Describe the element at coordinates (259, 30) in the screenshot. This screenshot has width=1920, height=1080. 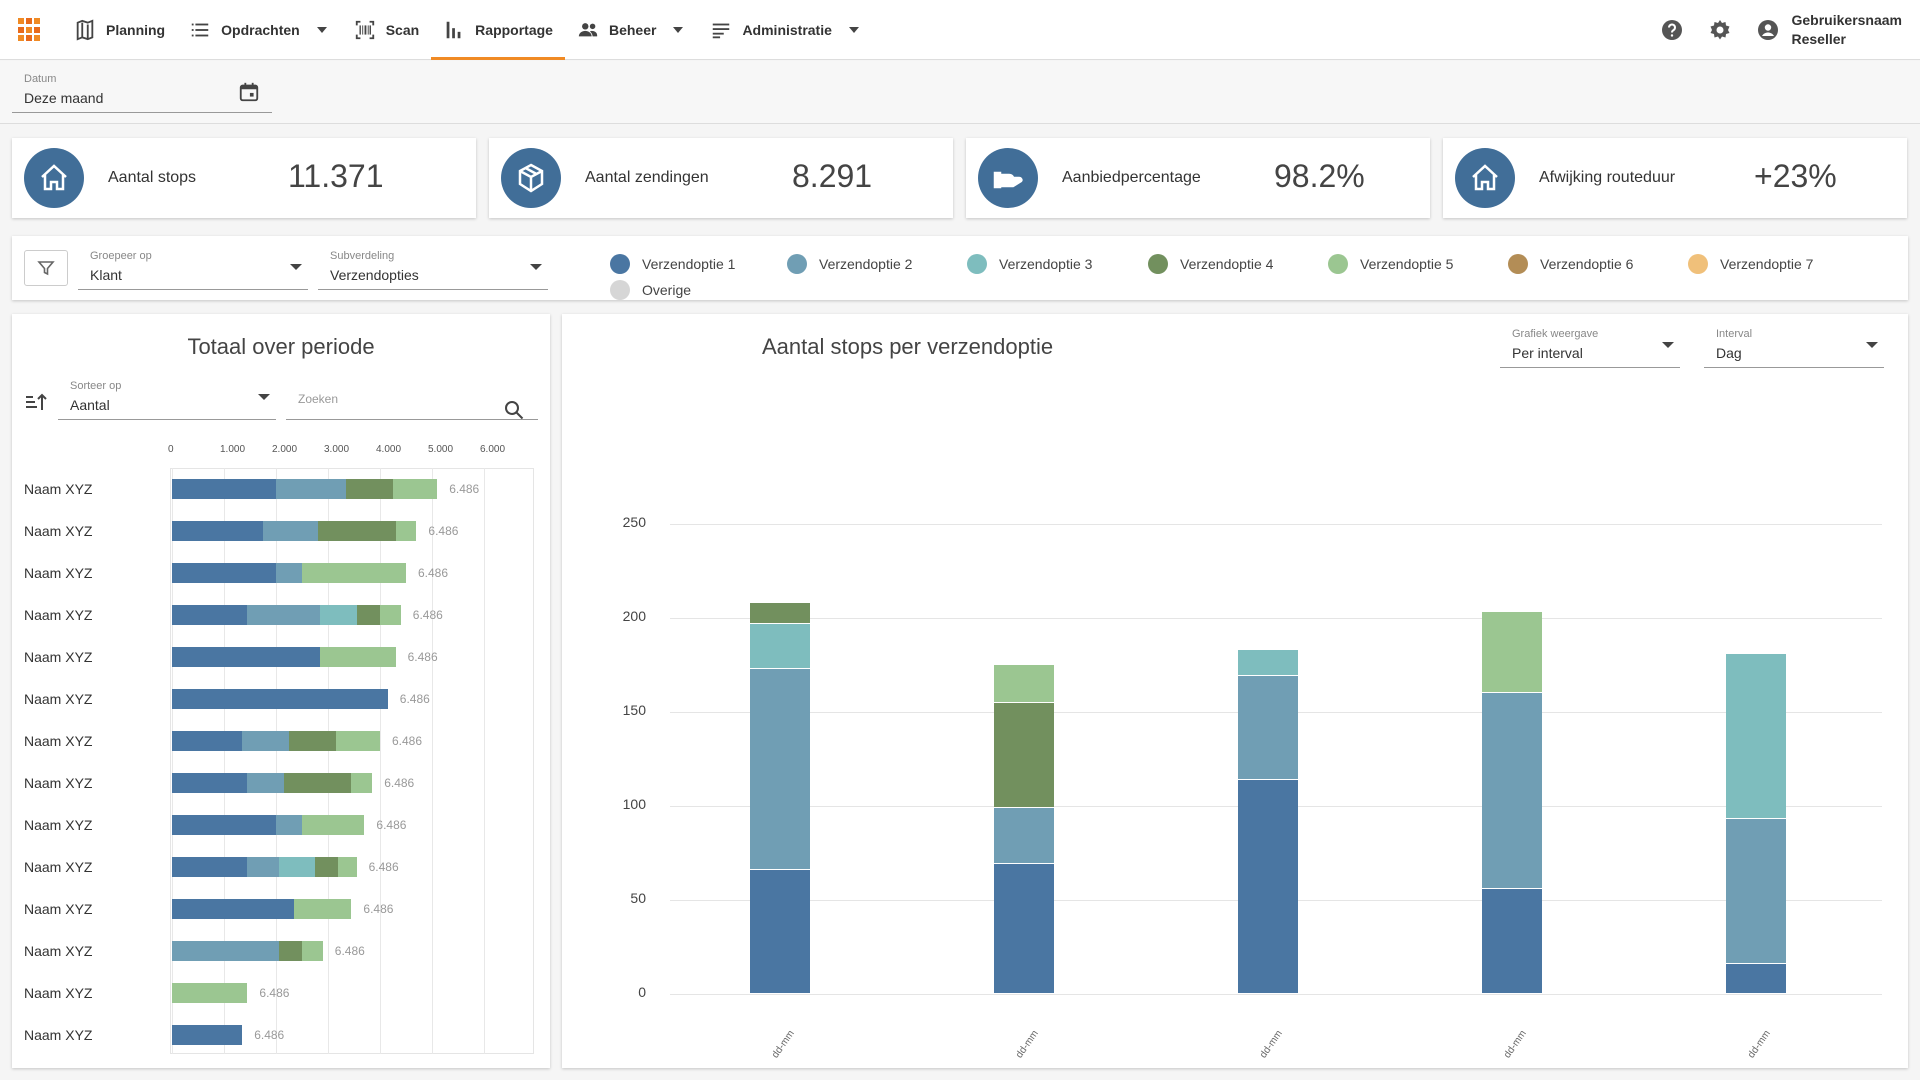
I see `nav-opdrachten: Opdrachten` at that location.